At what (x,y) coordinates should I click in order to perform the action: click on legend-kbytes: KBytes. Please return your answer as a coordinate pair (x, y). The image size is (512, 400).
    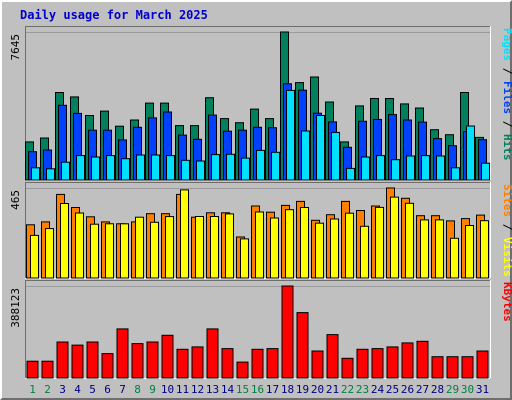
    Looking at the image, I should click on (506, 302).